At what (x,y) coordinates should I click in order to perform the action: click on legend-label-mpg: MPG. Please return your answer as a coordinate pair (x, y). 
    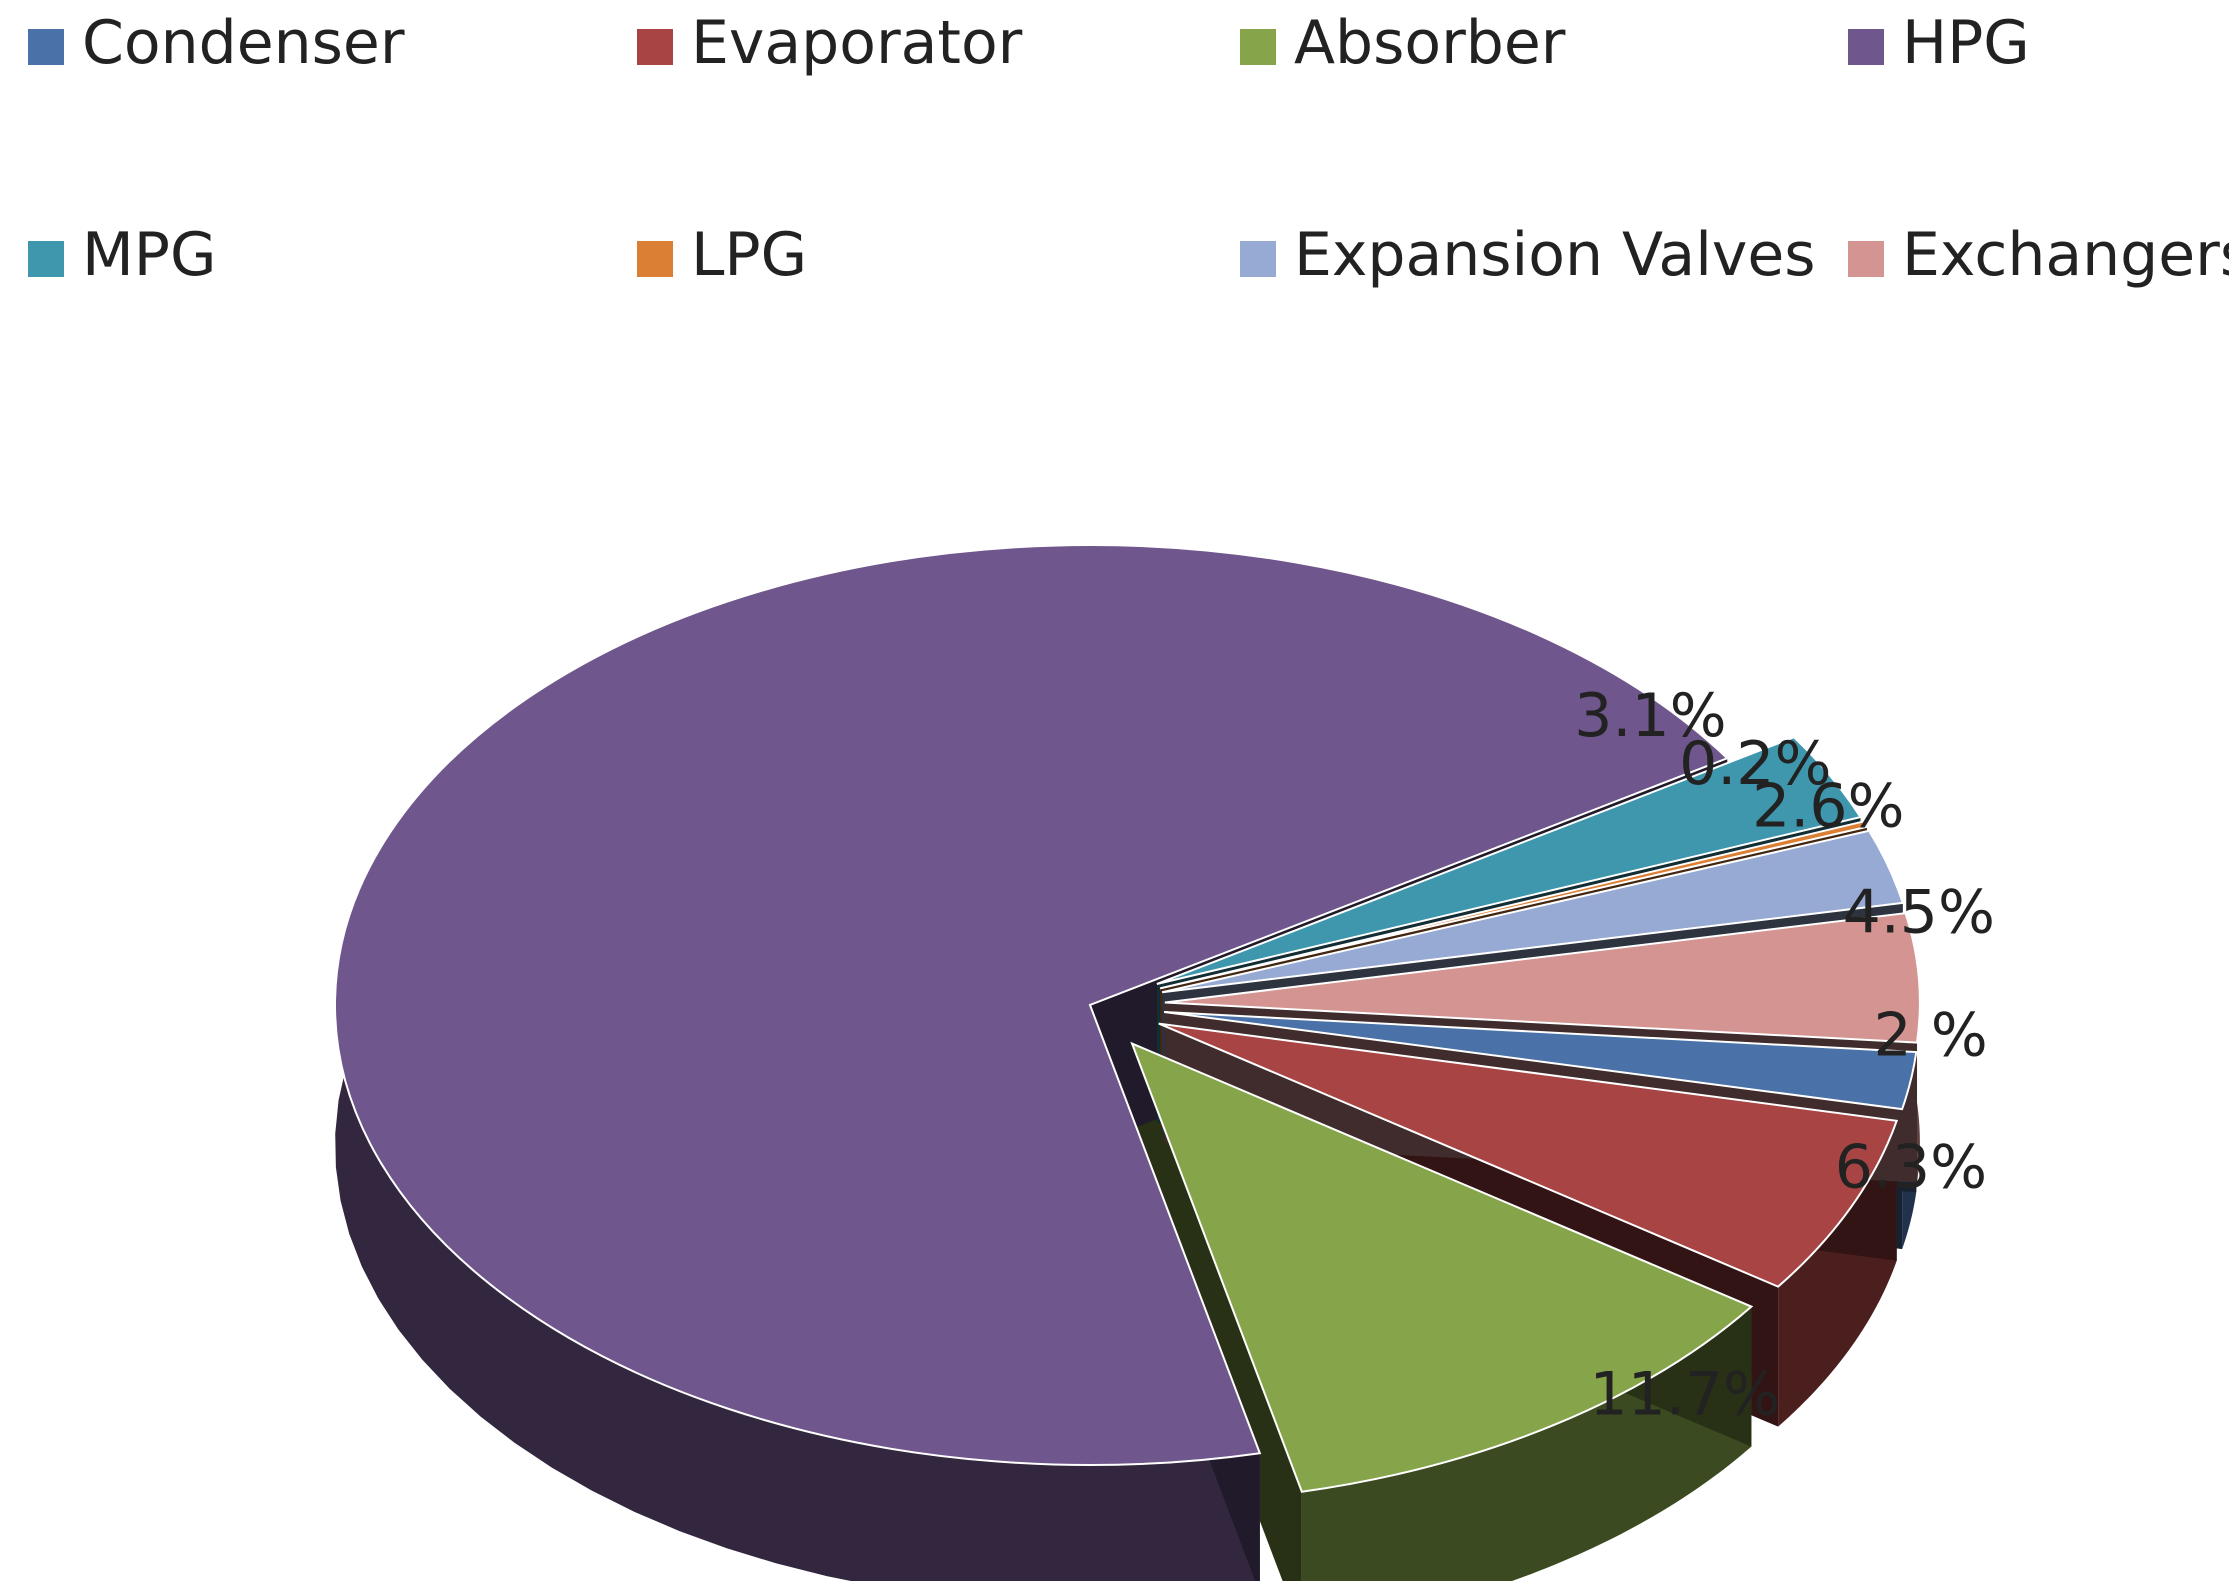
    Looking at the image, I should click on (149, 255).